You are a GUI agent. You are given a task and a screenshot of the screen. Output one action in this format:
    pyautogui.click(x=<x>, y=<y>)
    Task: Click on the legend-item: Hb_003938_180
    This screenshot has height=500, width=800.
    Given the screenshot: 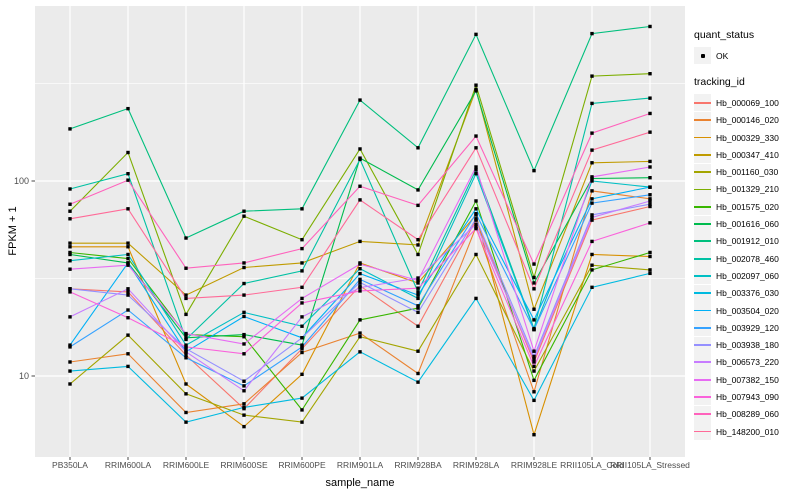 What is the action you would take?
    pyautogui.click(x=747, y=345)
    